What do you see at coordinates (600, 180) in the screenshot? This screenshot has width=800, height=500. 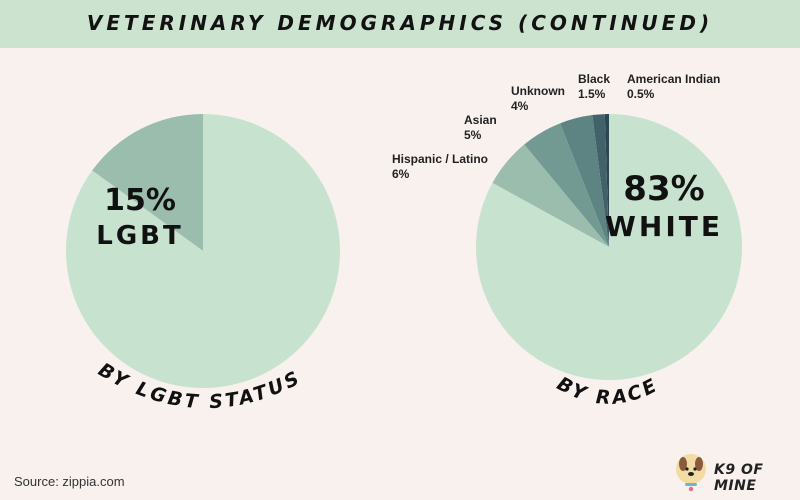 I see `pie-slice-black` at bounding box center [600, 180].